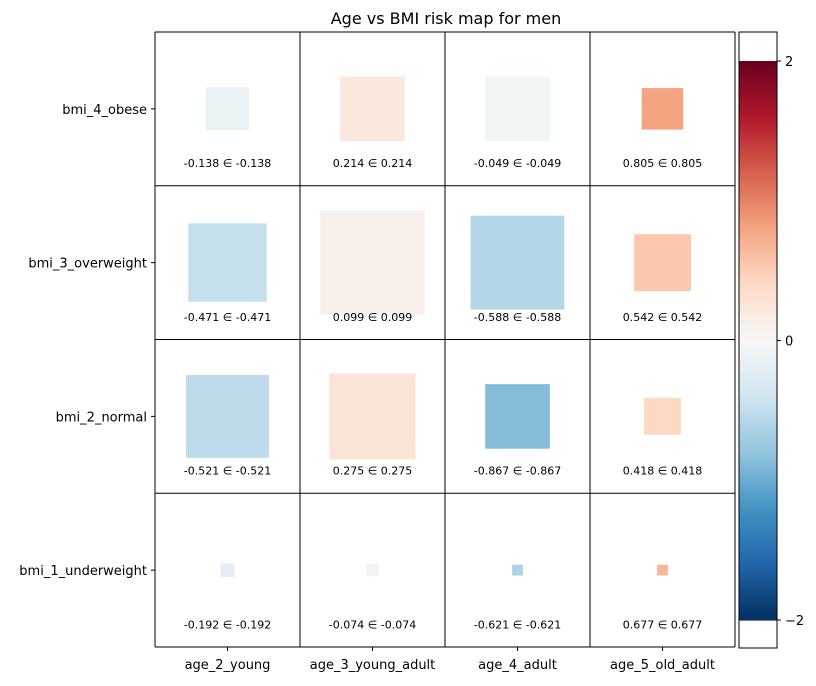 This screenshot has height=686, width=816. Describe the element at coordinates (228, 317) in the screenshot. I see `cell-value-label: -0.471 ∈ -0.471` at that location.